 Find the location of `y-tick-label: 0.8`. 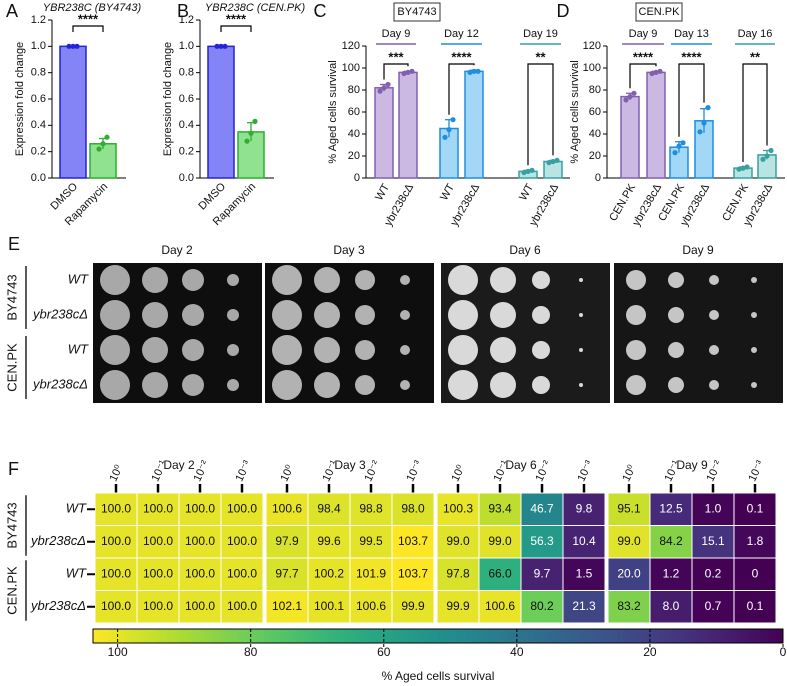

y-tick-label: 0.8 is located at coordinates (186, 73).